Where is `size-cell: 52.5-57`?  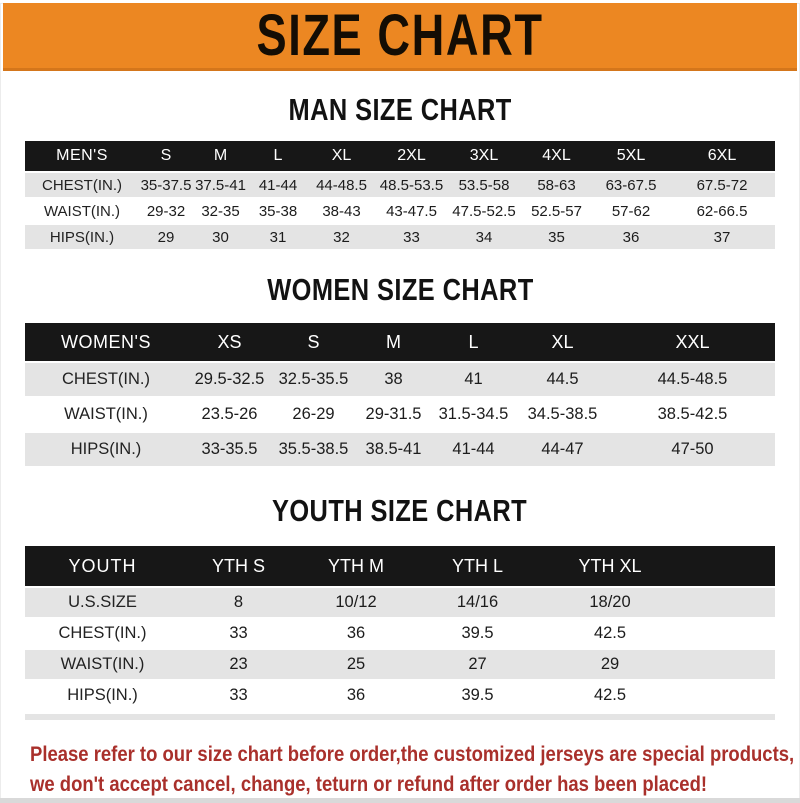 size-cell: 52.5-57 is located at coordinates (556, 211).